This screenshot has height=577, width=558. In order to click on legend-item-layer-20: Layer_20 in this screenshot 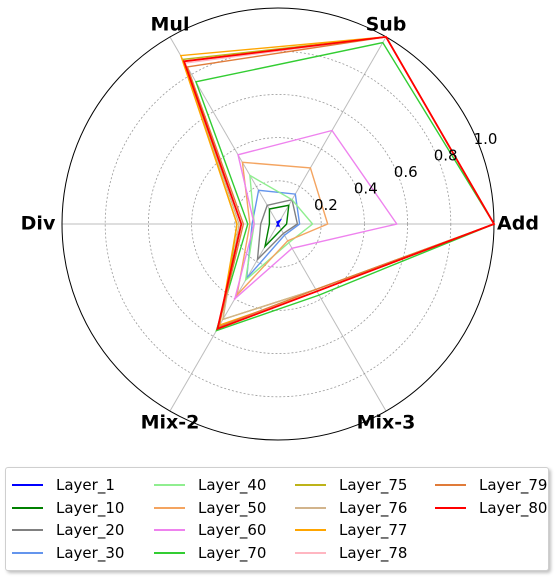, I will do `click(68, 530)`.